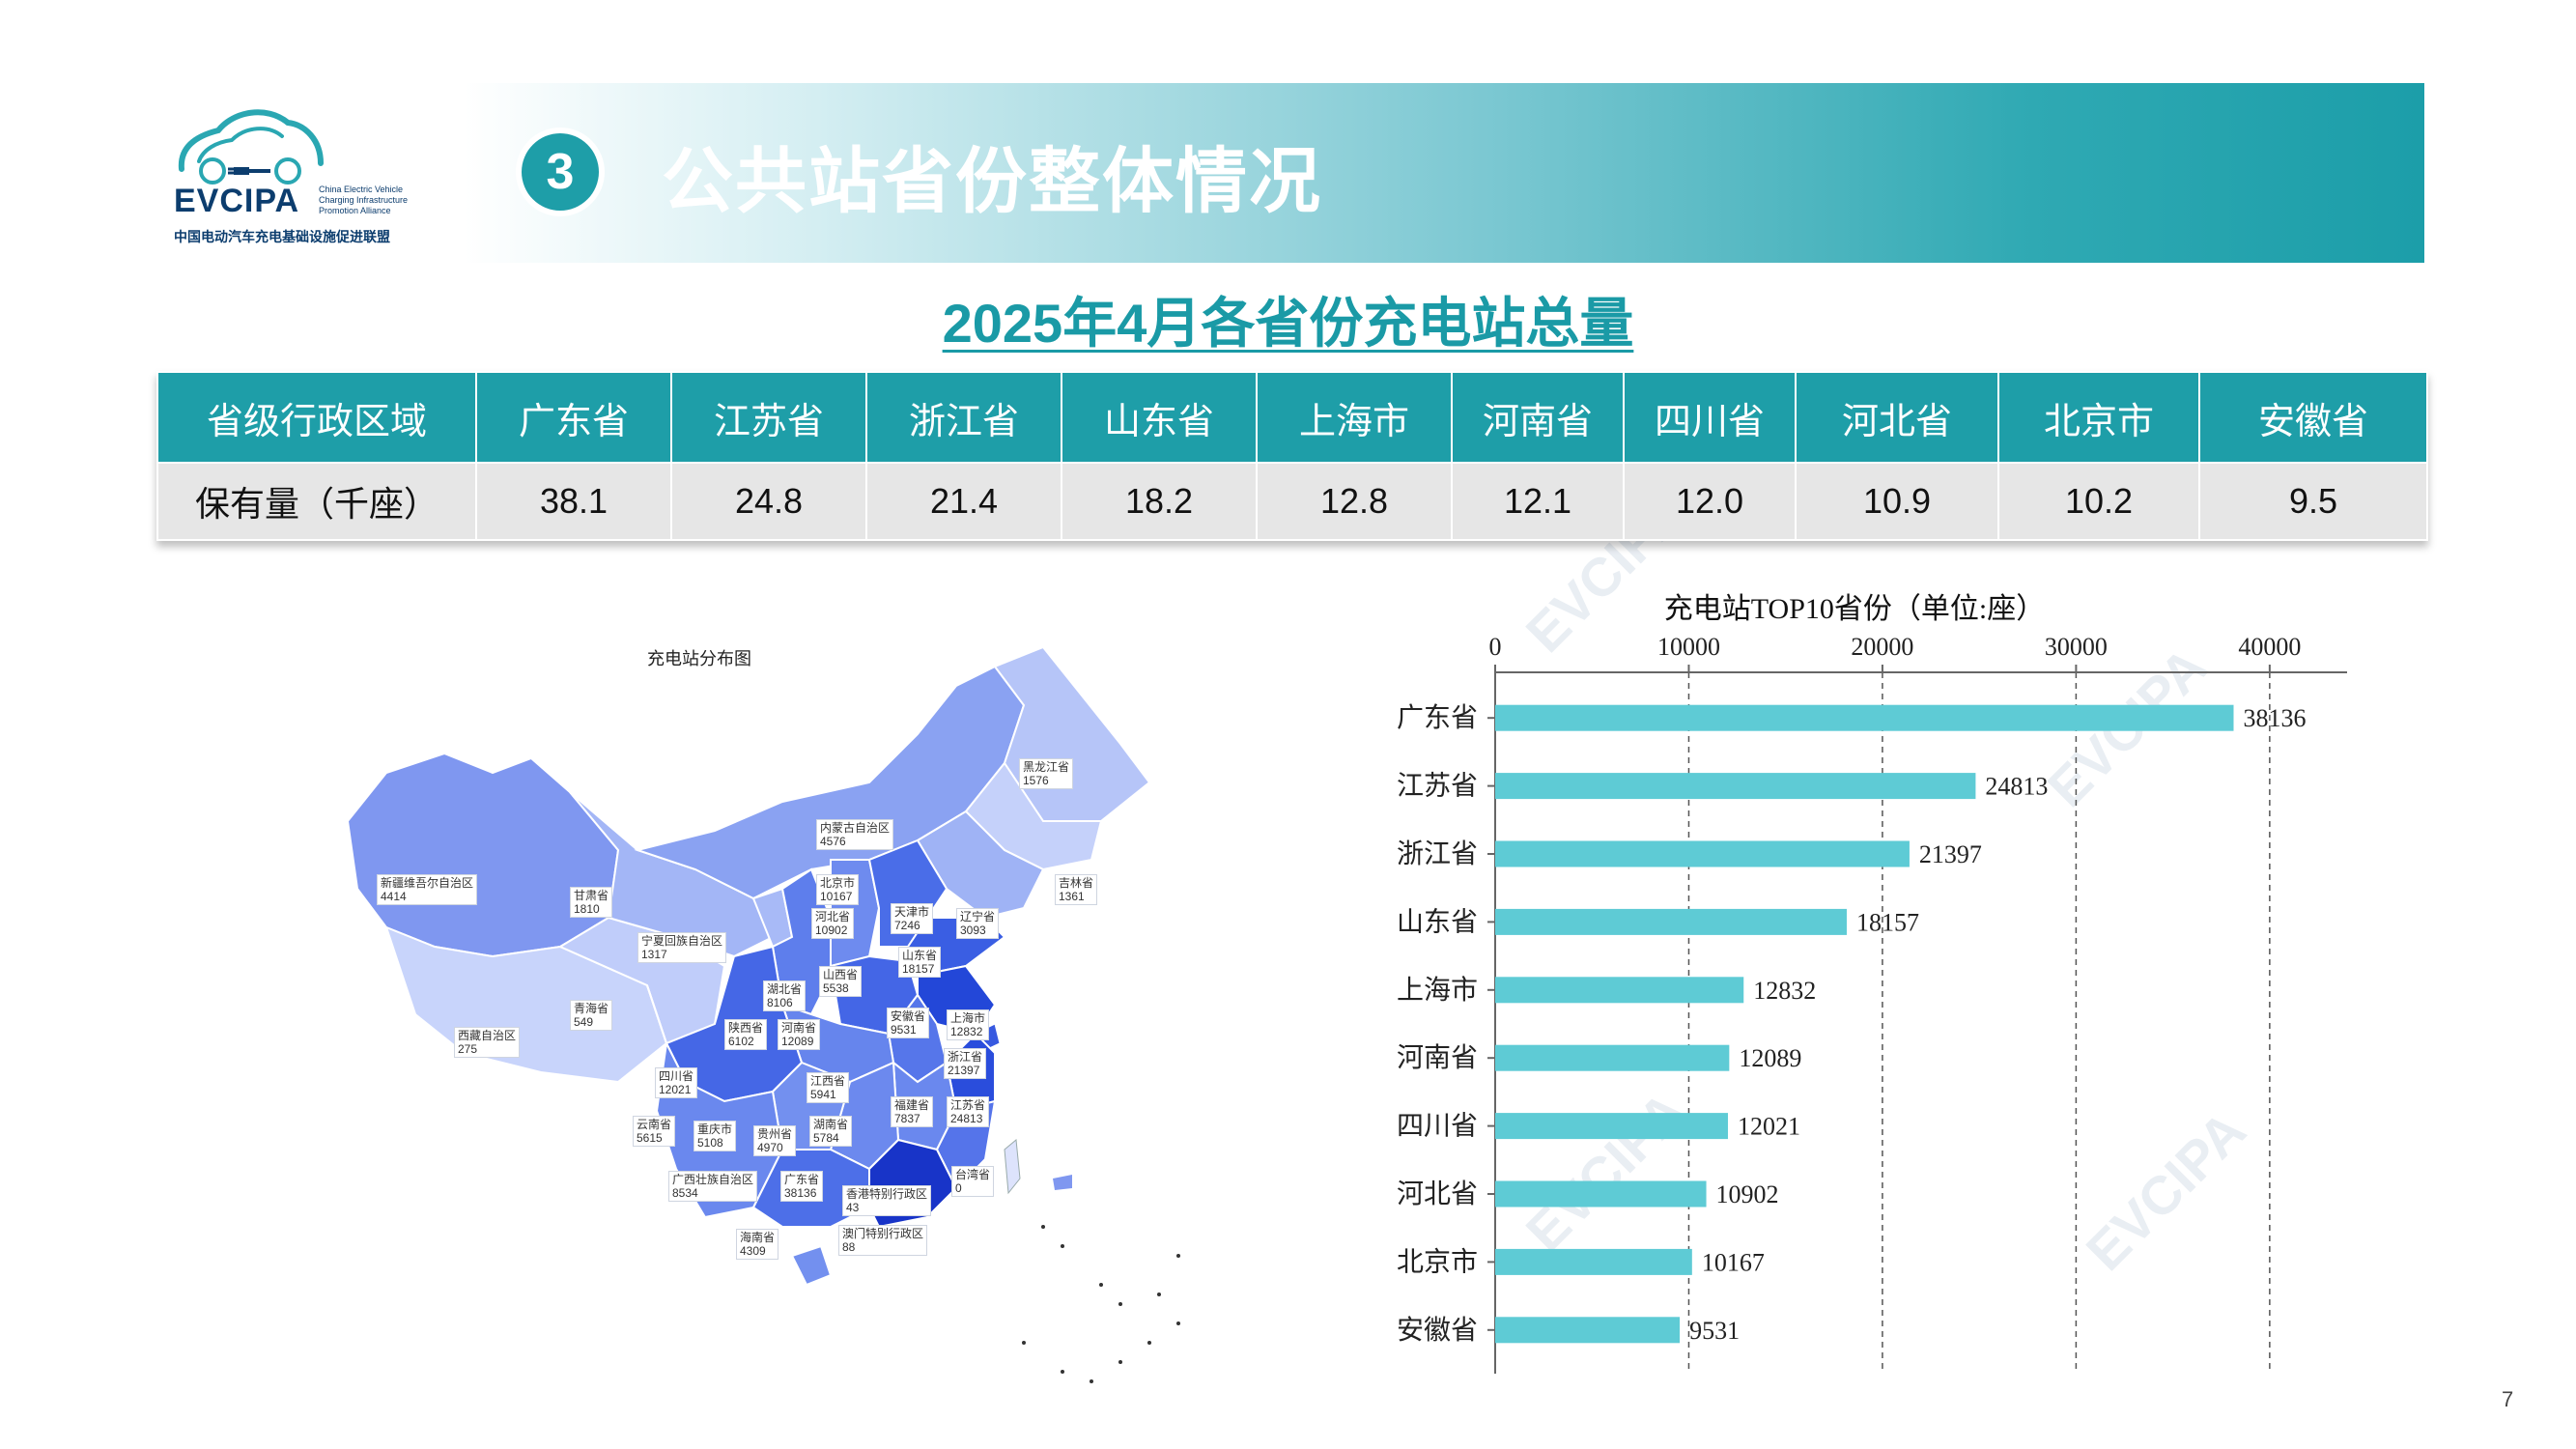 This screenshot has width=2576, height=1449. I want to click on table-value-cell: 12.0, so click(1710, 502).